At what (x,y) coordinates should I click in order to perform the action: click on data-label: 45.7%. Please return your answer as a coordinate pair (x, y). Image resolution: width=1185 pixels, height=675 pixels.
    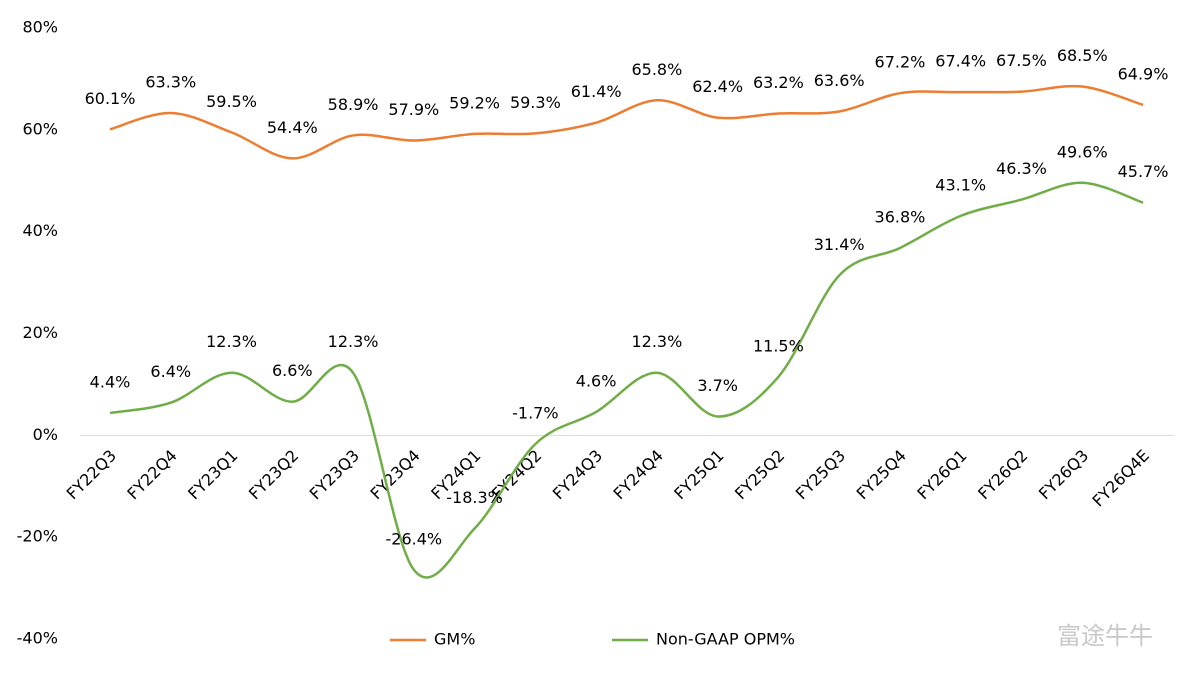
    Looking at the image, I should click on (1143, 171).